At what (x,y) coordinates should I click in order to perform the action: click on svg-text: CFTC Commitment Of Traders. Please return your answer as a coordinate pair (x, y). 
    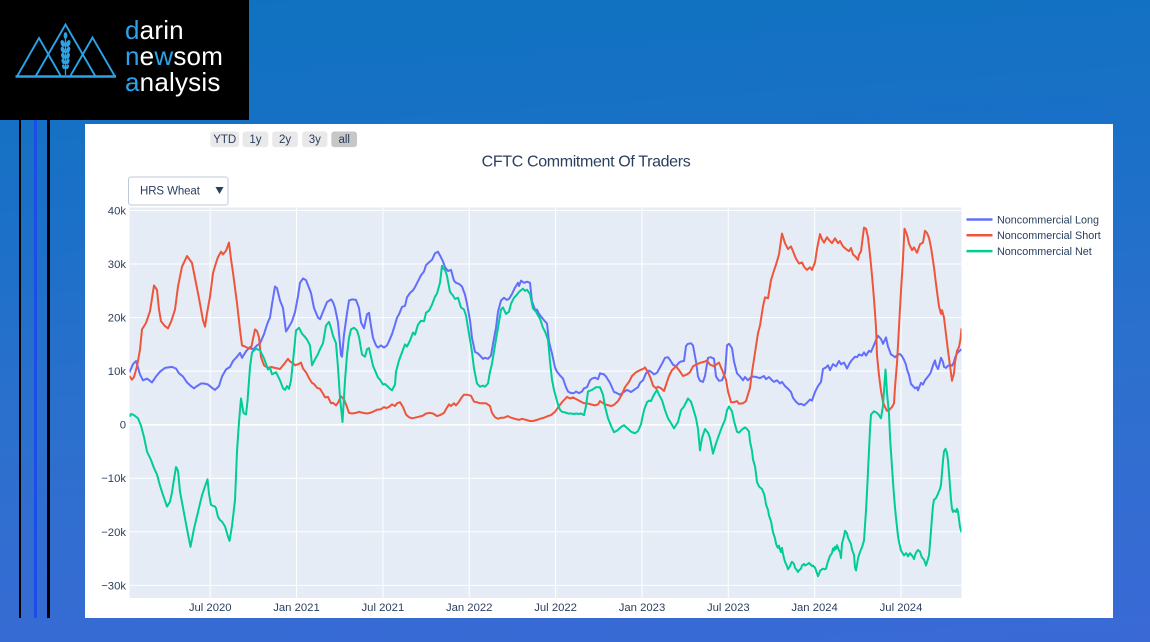
    Looking at the image, I should click on (586, 162).